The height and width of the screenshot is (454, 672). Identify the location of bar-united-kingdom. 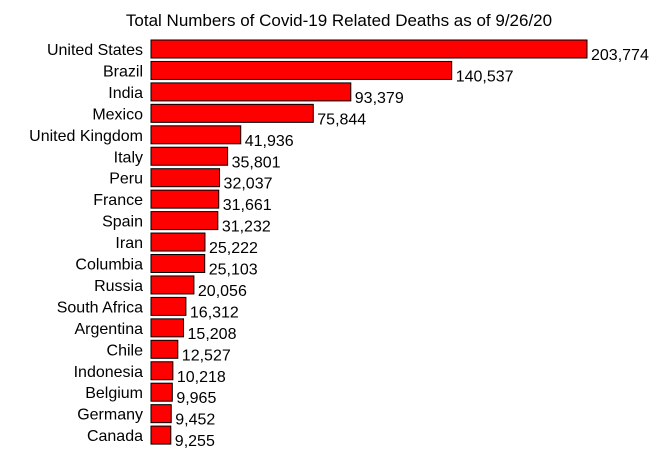
(196, 135).